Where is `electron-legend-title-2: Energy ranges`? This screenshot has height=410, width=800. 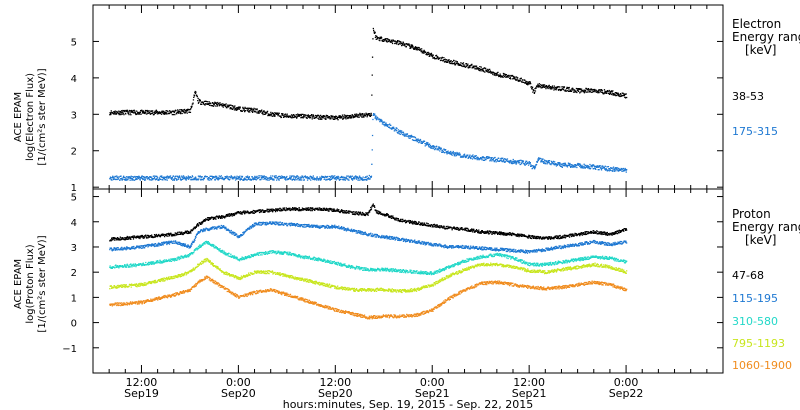
electron-legend-title-2: Energy ranges is located at coordinates (766, 37).